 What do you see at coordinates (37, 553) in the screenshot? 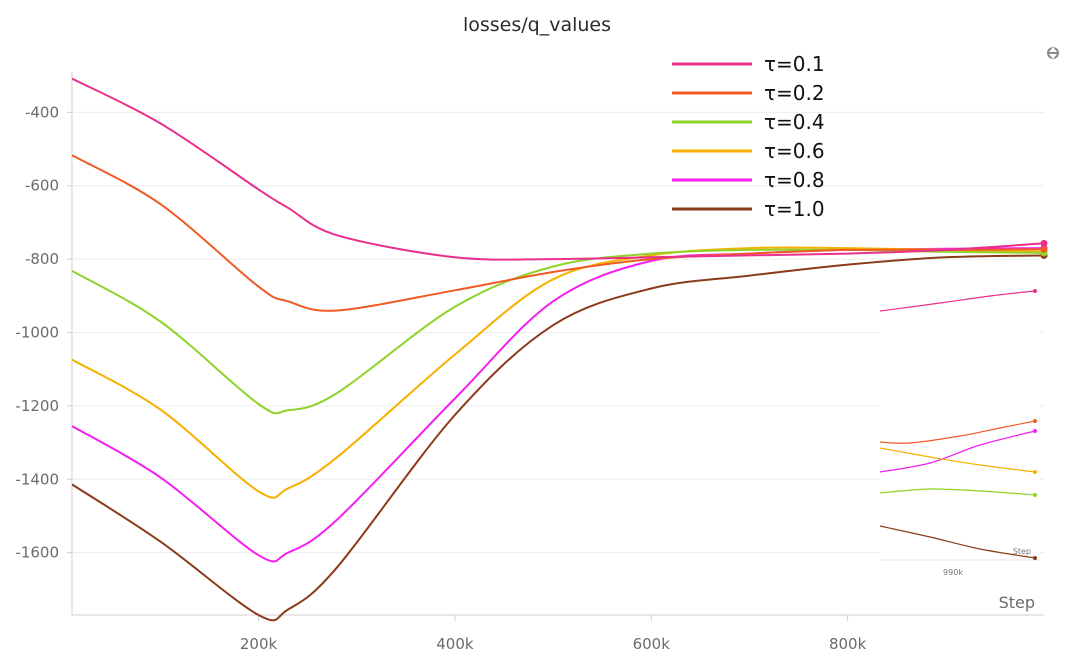
I see `y-tick-label: -1600` at bounding box center [37, 553].